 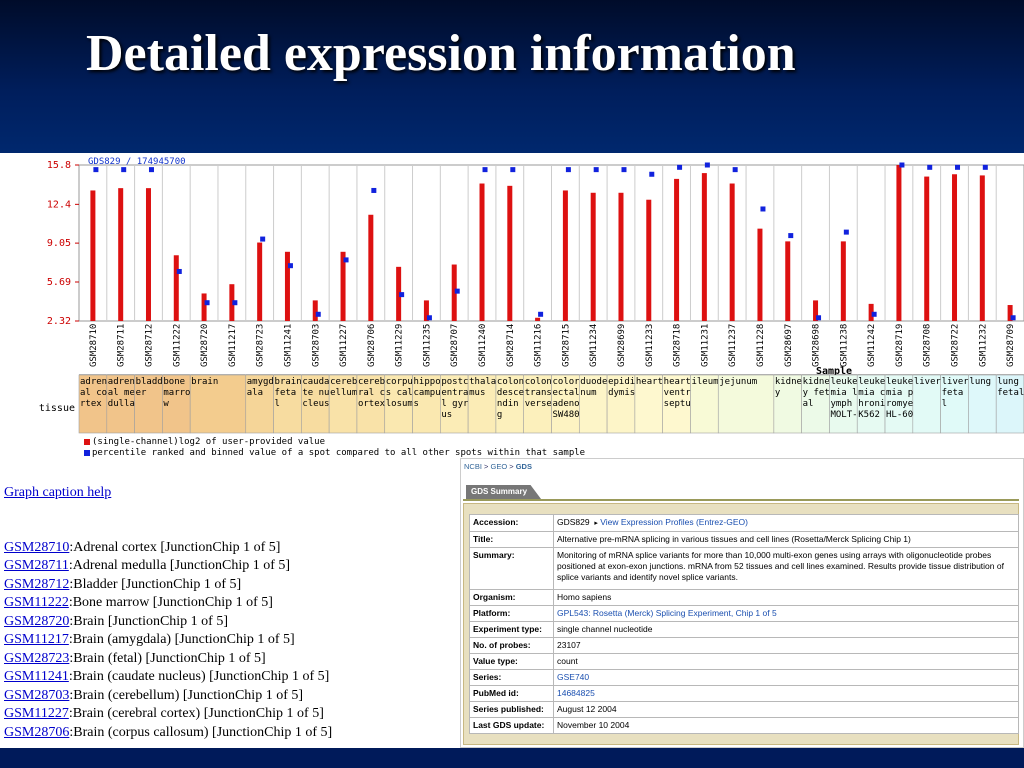 I want to click on tissue-label: liver feta l, so click(x=956, y=393).